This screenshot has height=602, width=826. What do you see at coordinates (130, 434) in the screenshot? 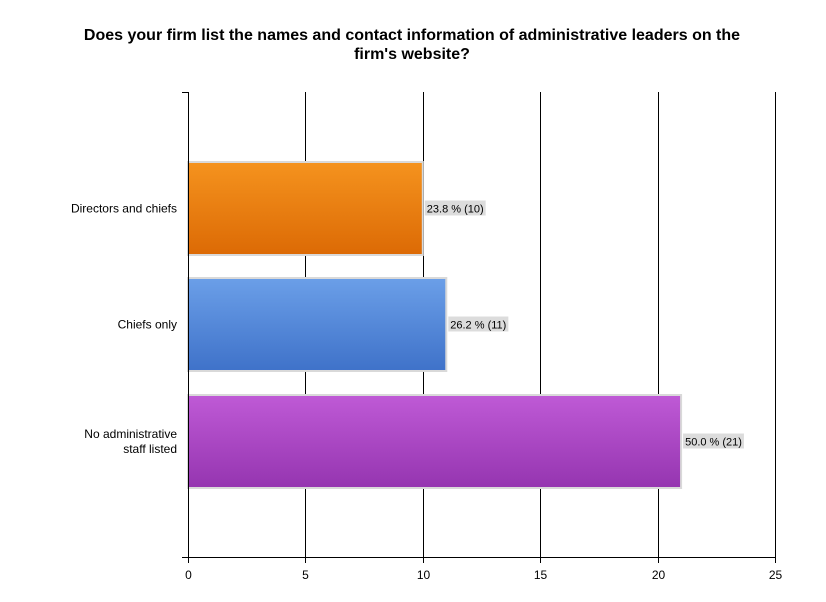
I see `category-label-2-0: No administrative` at bounding box center [130, 434].